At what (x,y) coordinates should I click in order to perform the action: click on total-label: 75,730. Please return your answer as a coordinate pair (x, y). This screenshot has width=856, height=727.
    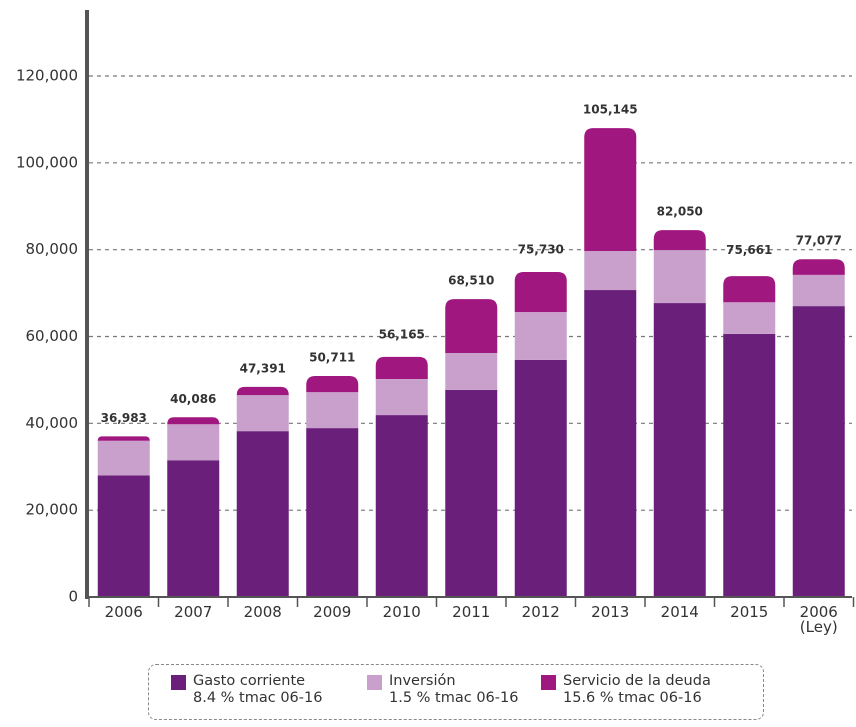
    Looking at the image, I should click on (541, 250).